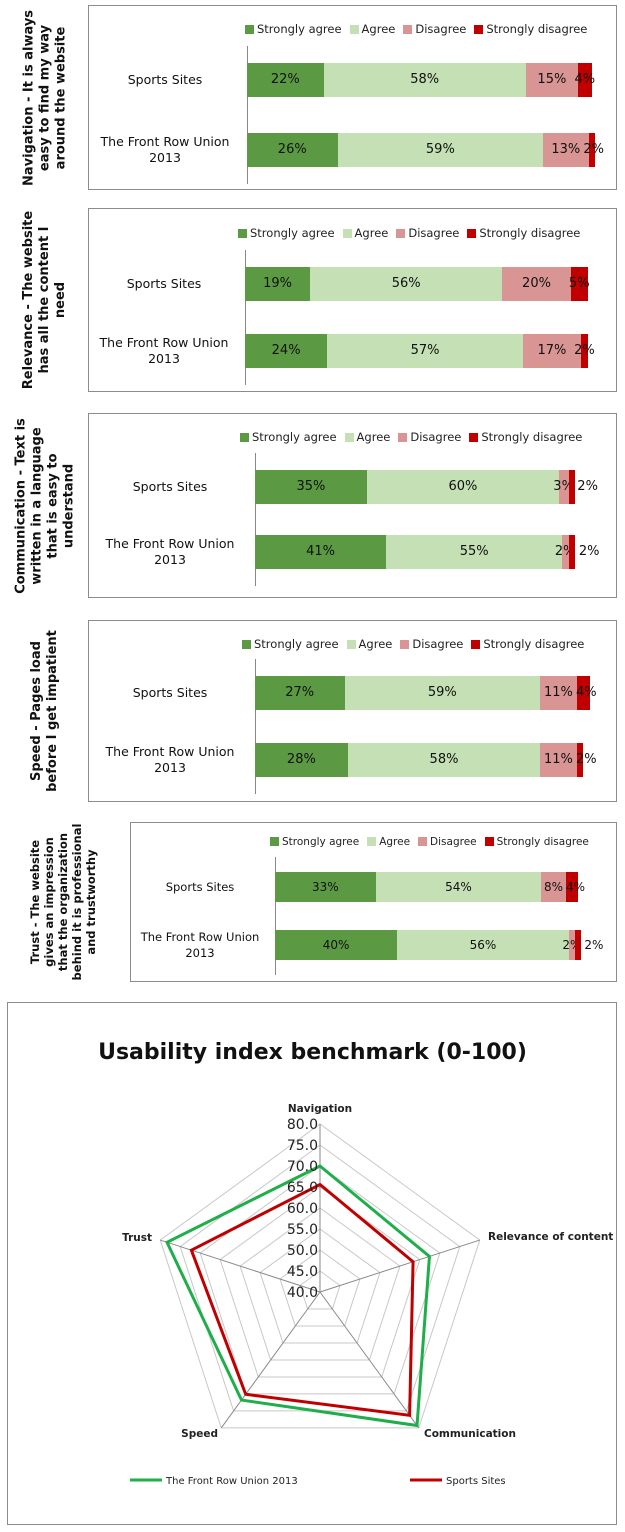 This screenshot has width=625, height=1532. I want to click on data-label: 26%, so click(292, 149).